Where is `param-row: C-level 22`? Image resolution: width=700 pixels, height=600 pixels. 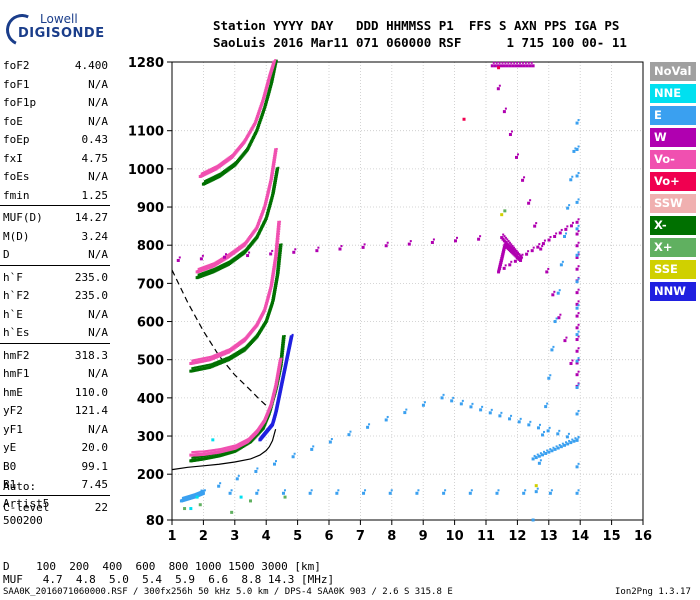
param-row: C-level 22 is located at coordinates (55, 507).